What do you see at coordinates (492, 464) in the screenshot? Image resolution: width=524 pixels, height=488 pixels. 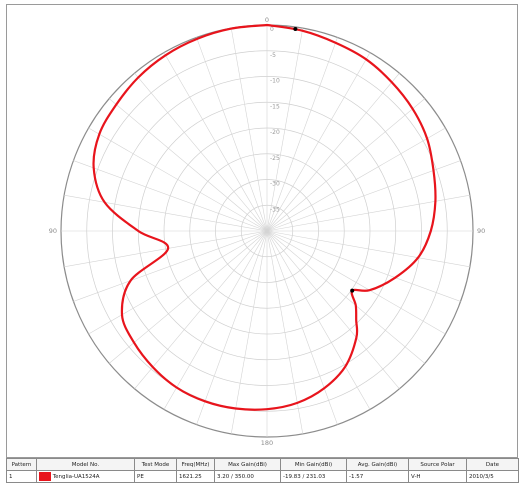 I see `legend-header: Date` at bounding box center [492, 464].